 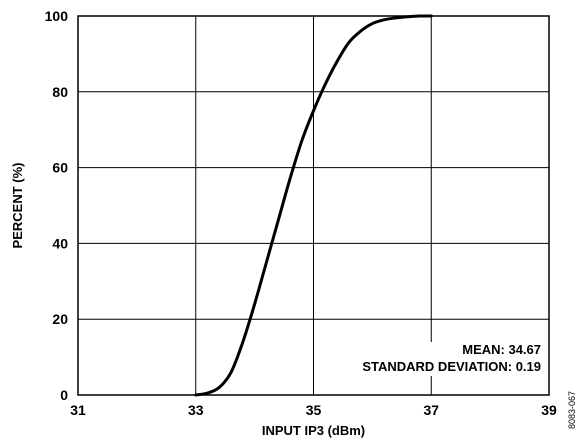 I want to click on x-tick-label: 37, so click(x=431, y=410).